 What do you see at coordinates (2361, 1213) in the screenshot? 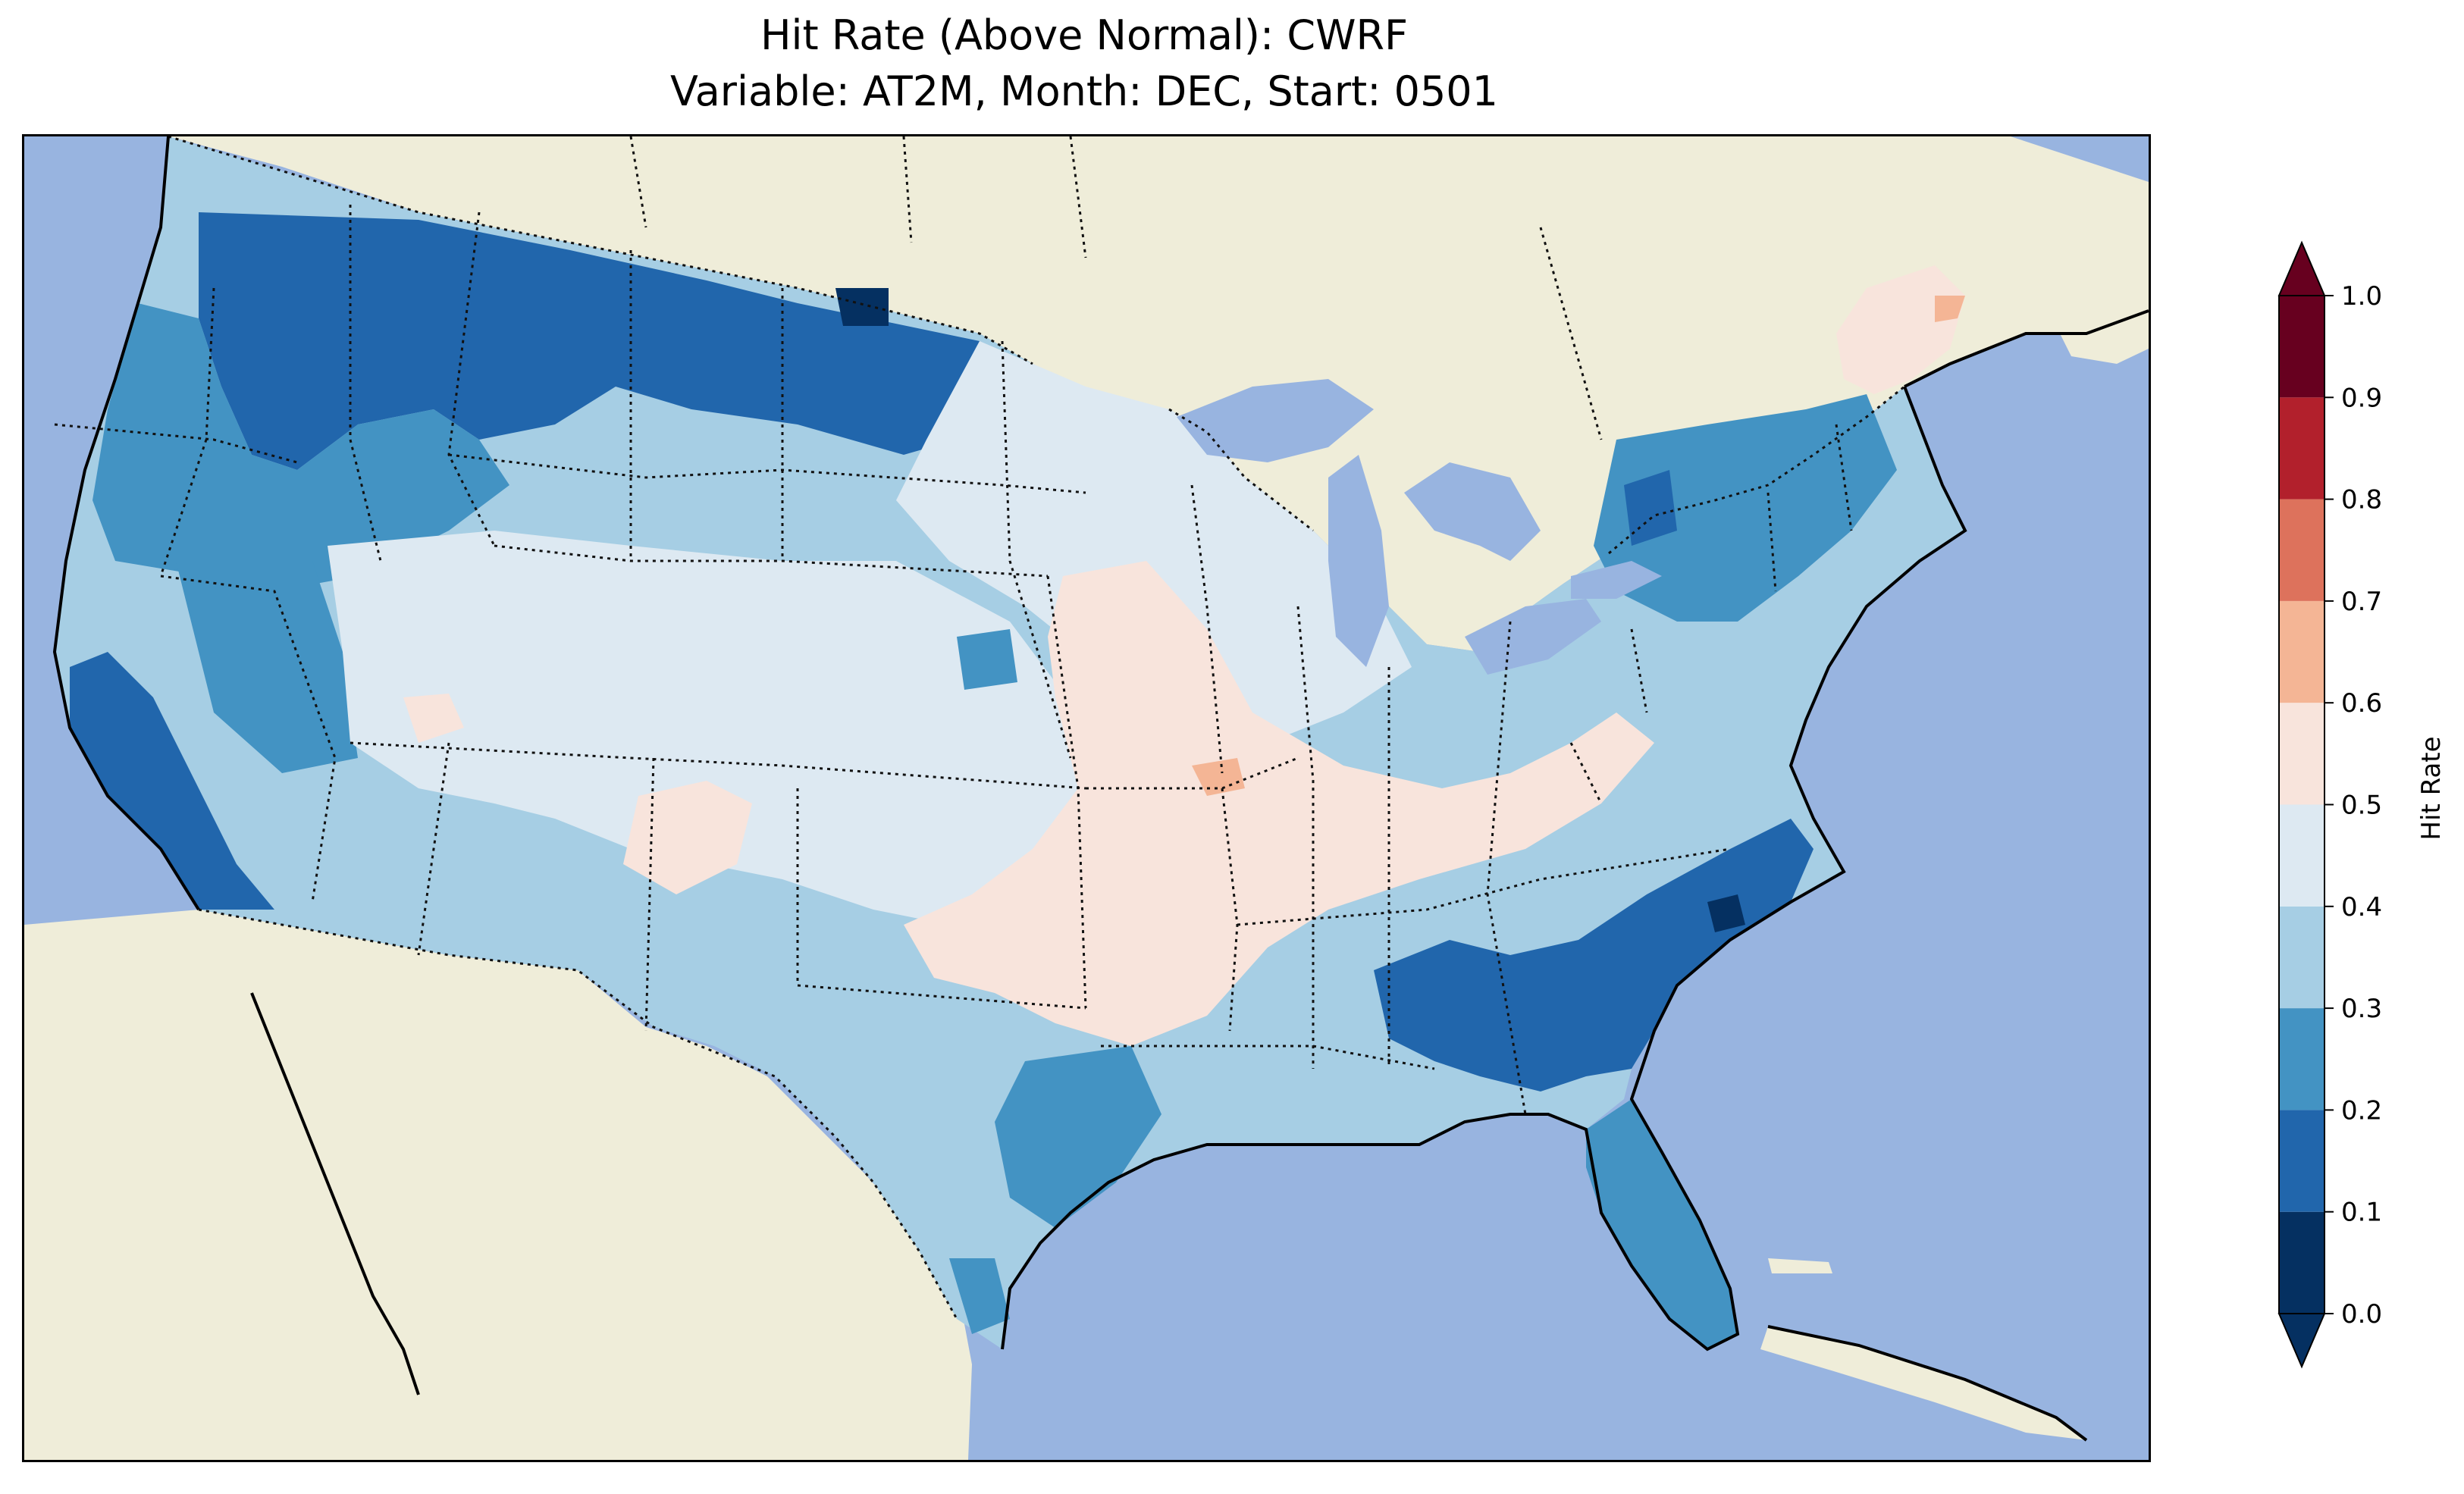
I see `colorbar-tick-label: 0.1` at bounding box center [2361, 1213].